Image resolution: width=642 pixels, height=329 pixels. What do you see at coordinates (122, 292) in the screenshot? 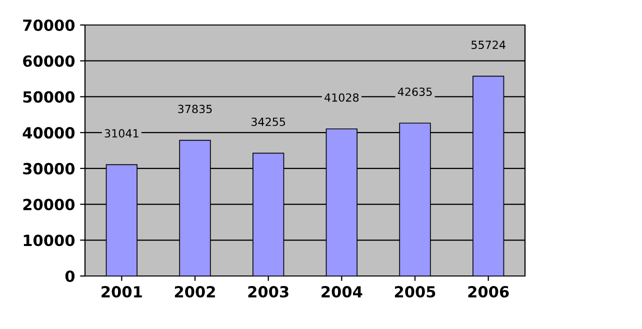
I see `x-tick-label: 2001` at bounding box center [122, 292].